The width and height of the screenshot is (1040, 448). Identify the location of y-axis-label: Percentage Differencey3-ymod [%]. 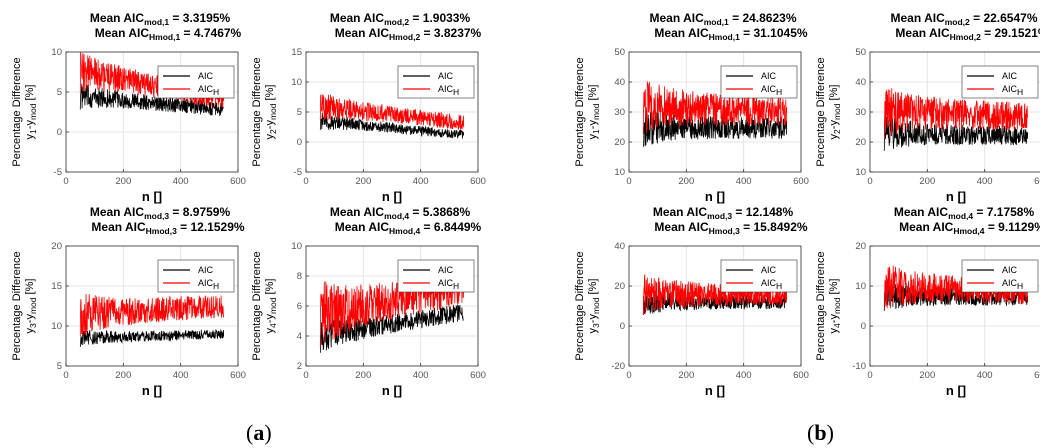
(24, 305).